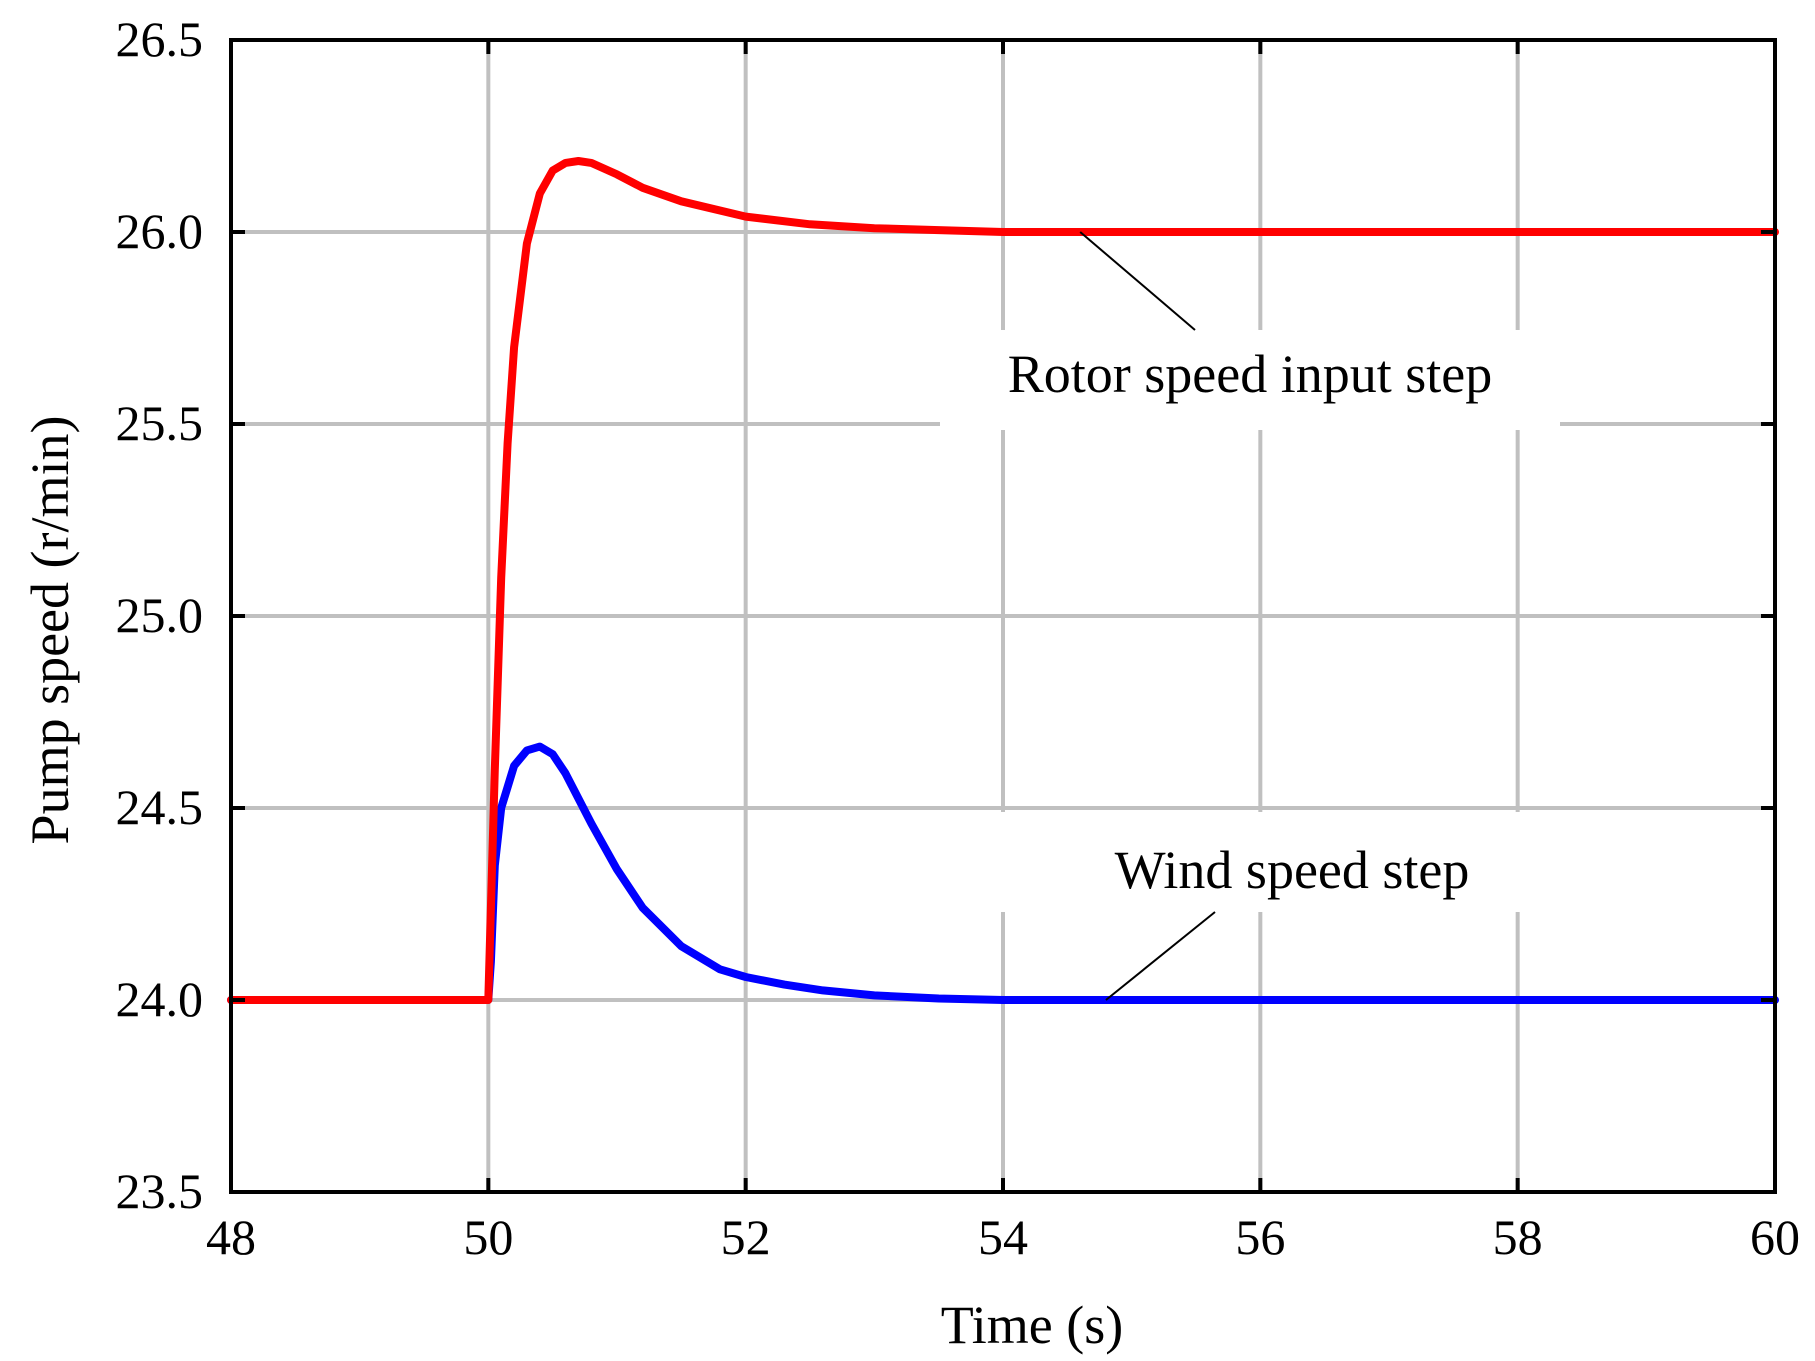 This screenshot has width=1815, height=1361. I want to click on y-tick-label: 25.0, so click(160, 615).